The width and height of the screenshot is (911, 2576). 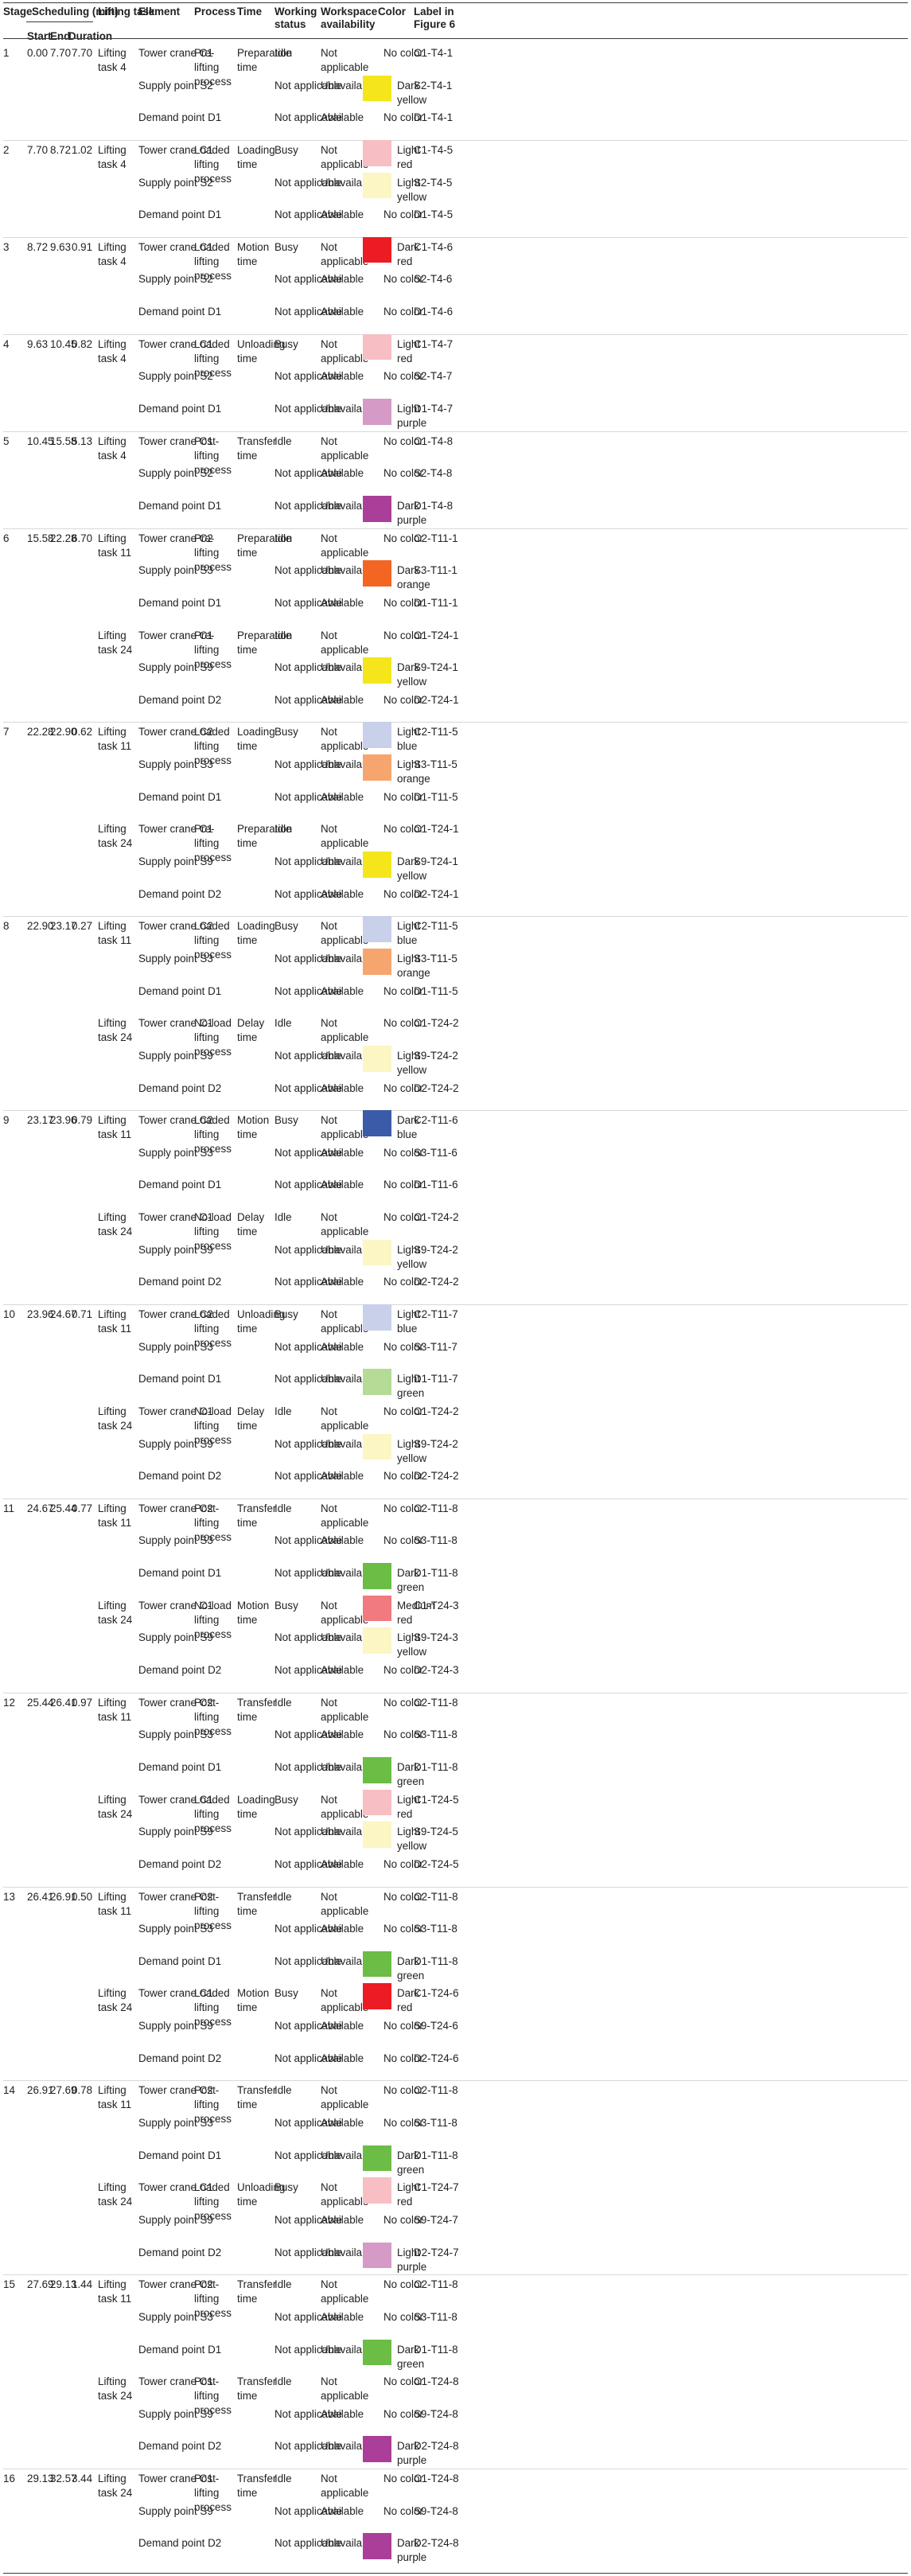 What do you see at coordinates (60, 36) in the screenshot?
I see `header-end: End` at bounding box center [60, 36].